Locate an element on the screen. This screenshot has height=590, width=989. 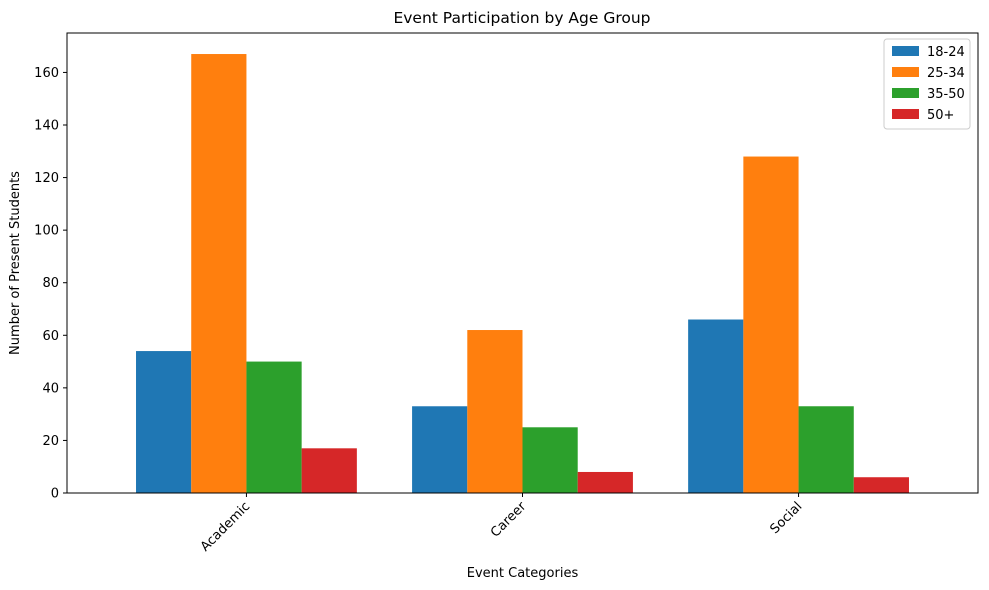
bar-50+-Academic is located at coordinates (329, 470).